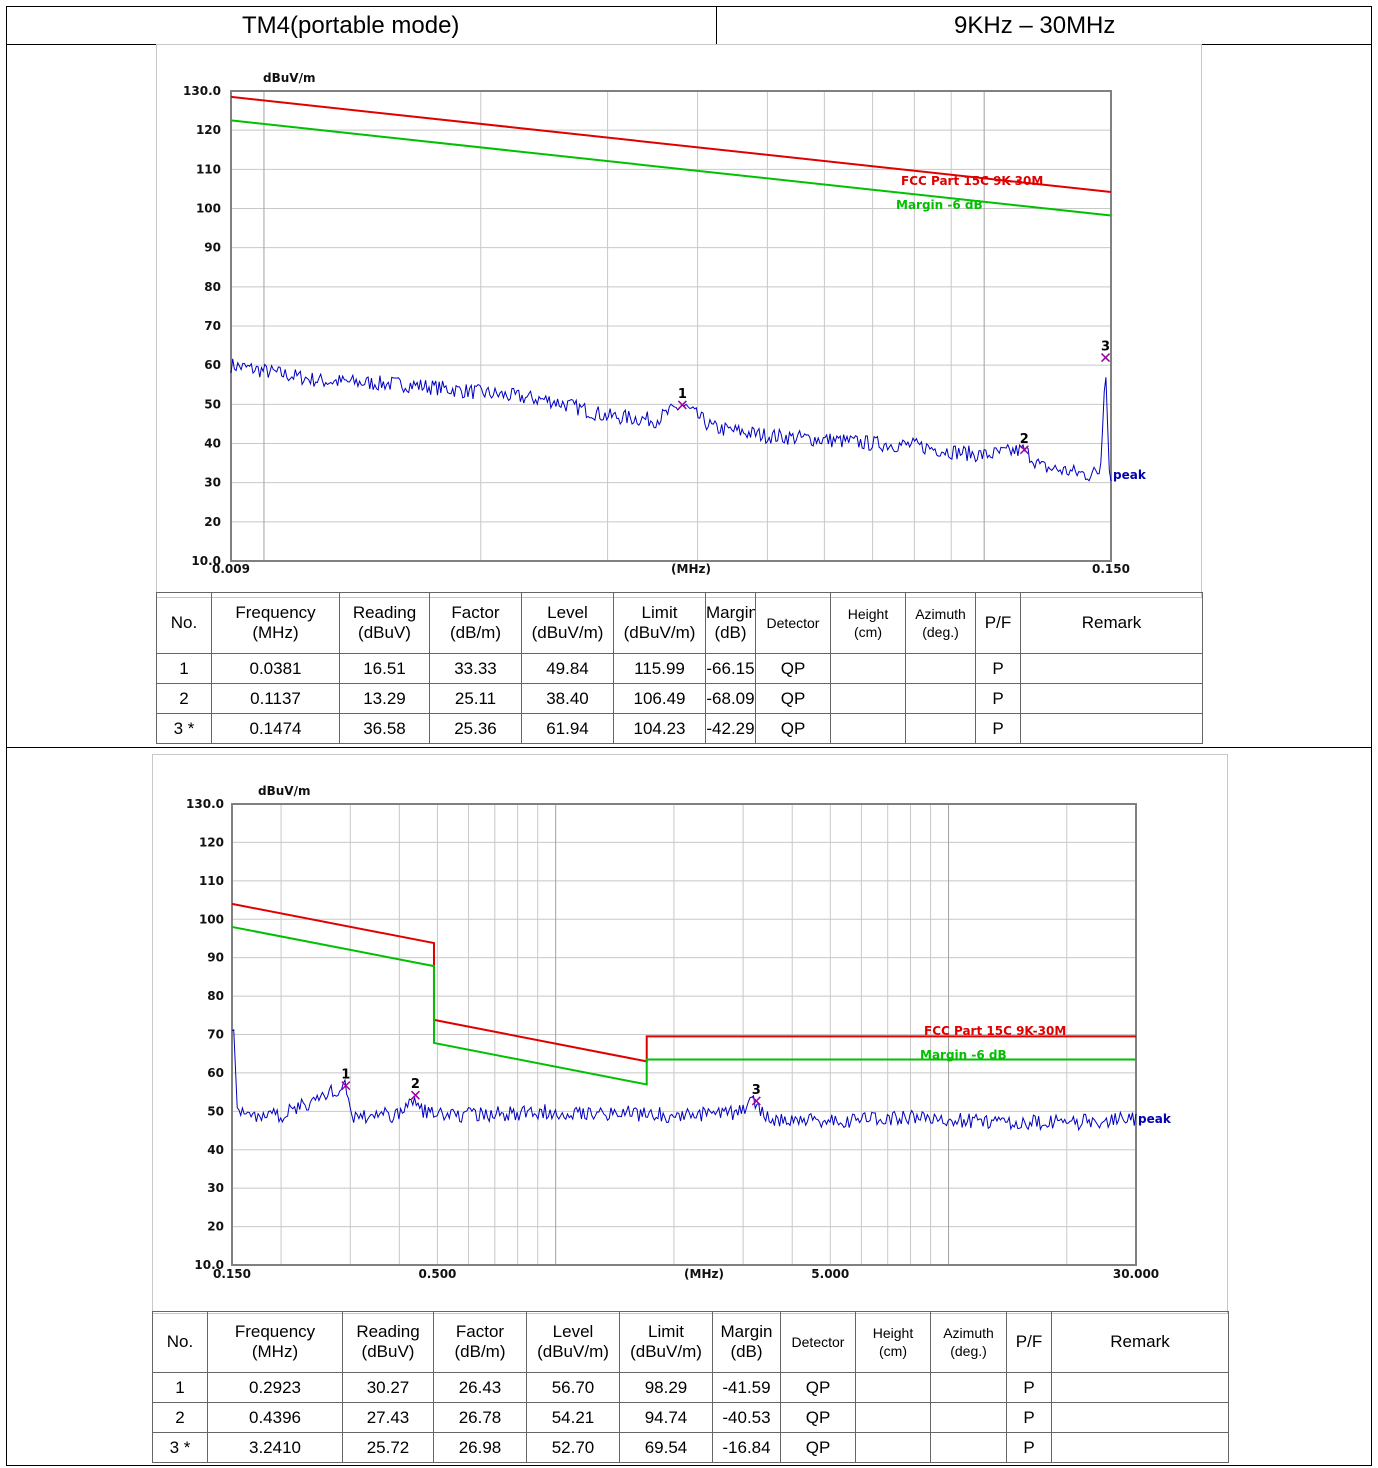 The height and width of the screenshot is (1468, 1378). I want to click on column-header: Remark, so click(1111, 623).